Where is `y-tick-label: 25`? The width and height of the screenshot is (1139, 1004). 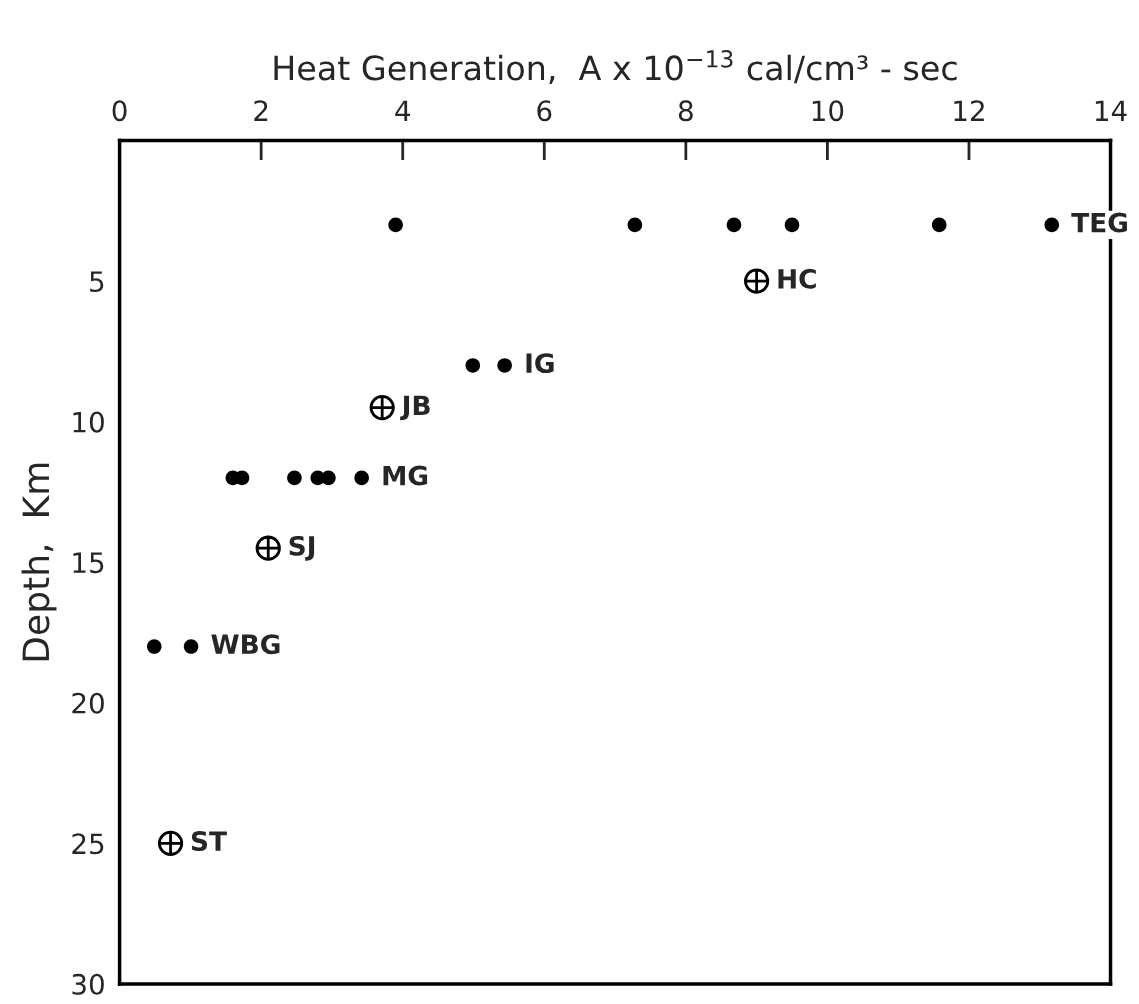
y-tick-label: 25 is located at coordinates (88, 844).